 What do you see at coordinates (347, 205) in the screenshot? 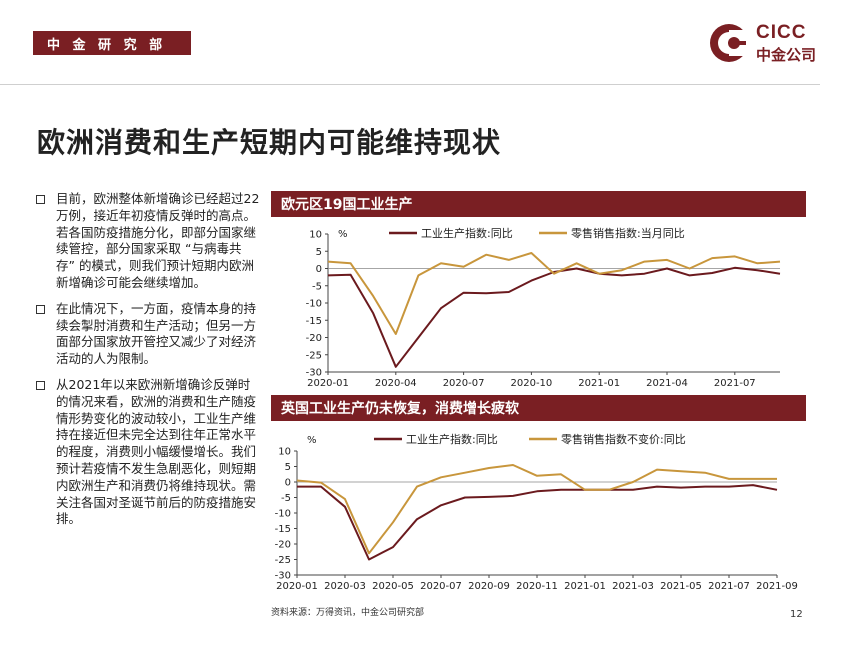
I see `chart1-title: 欧元区19国工业生产` at bounding box center [347, 205].